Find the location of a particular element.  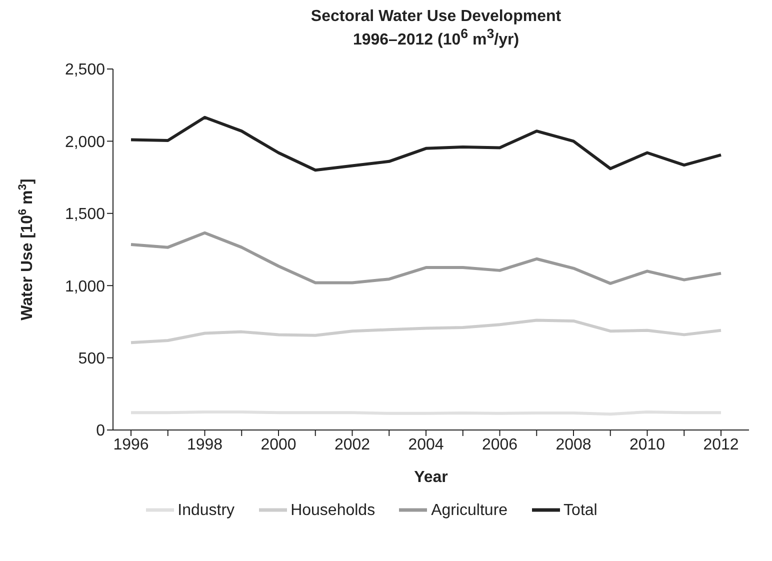

x-tick-label: 2006 is located at coordinates (500, 445).